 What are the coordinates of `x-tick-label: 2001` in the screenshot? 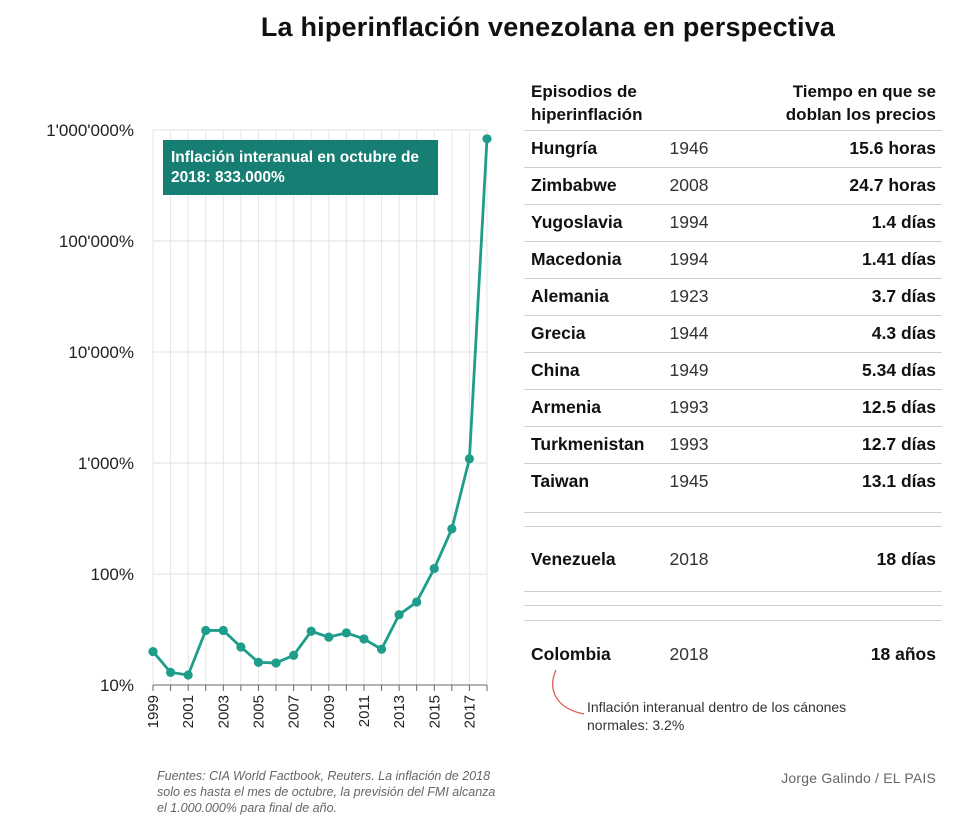 It's located at (188, 711).